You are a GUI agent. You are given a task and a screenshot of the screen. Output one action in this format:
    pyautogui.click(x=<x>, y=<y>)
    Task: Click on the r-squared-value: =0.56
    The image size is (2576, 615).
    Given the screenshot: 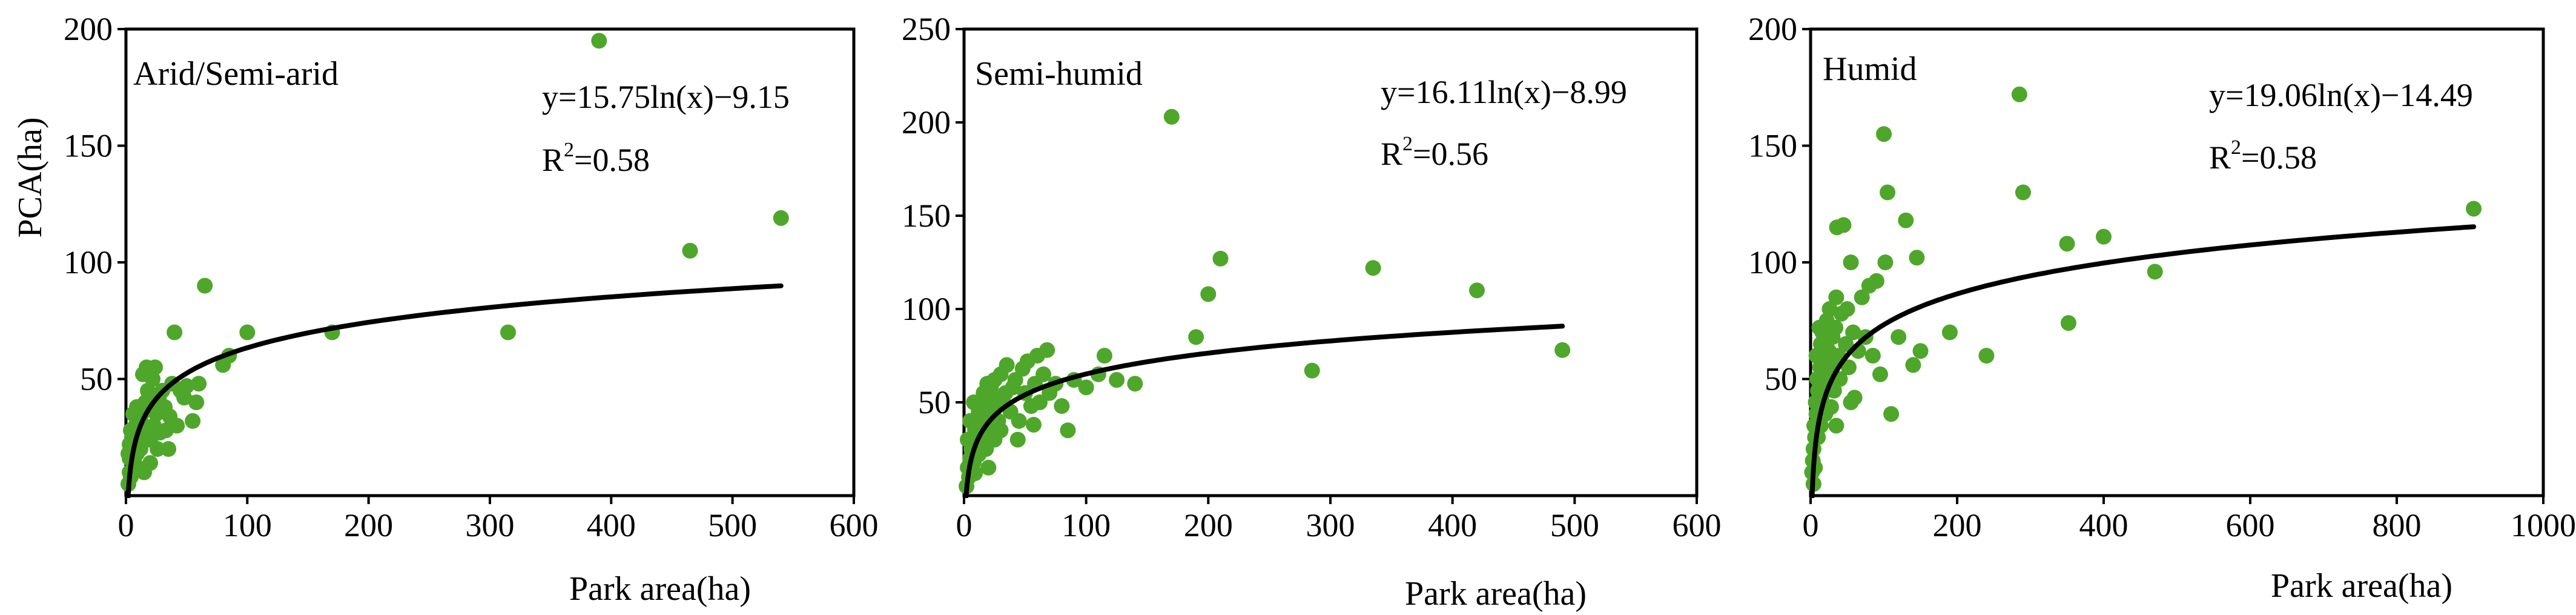 What is the action you would take?
    pyautogui.click(x=1450, y=154)
    